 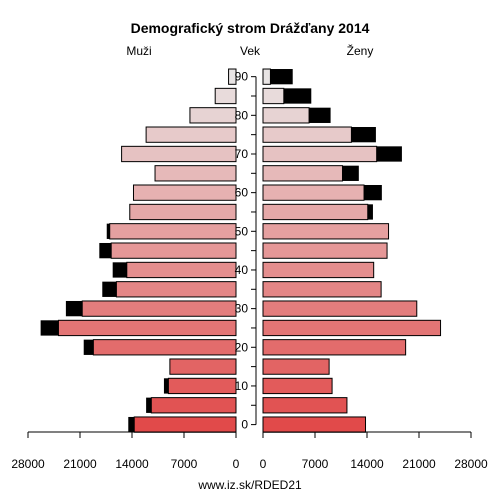 I want to click on age-tick-label-0: 0, so click(x=244, y=425).